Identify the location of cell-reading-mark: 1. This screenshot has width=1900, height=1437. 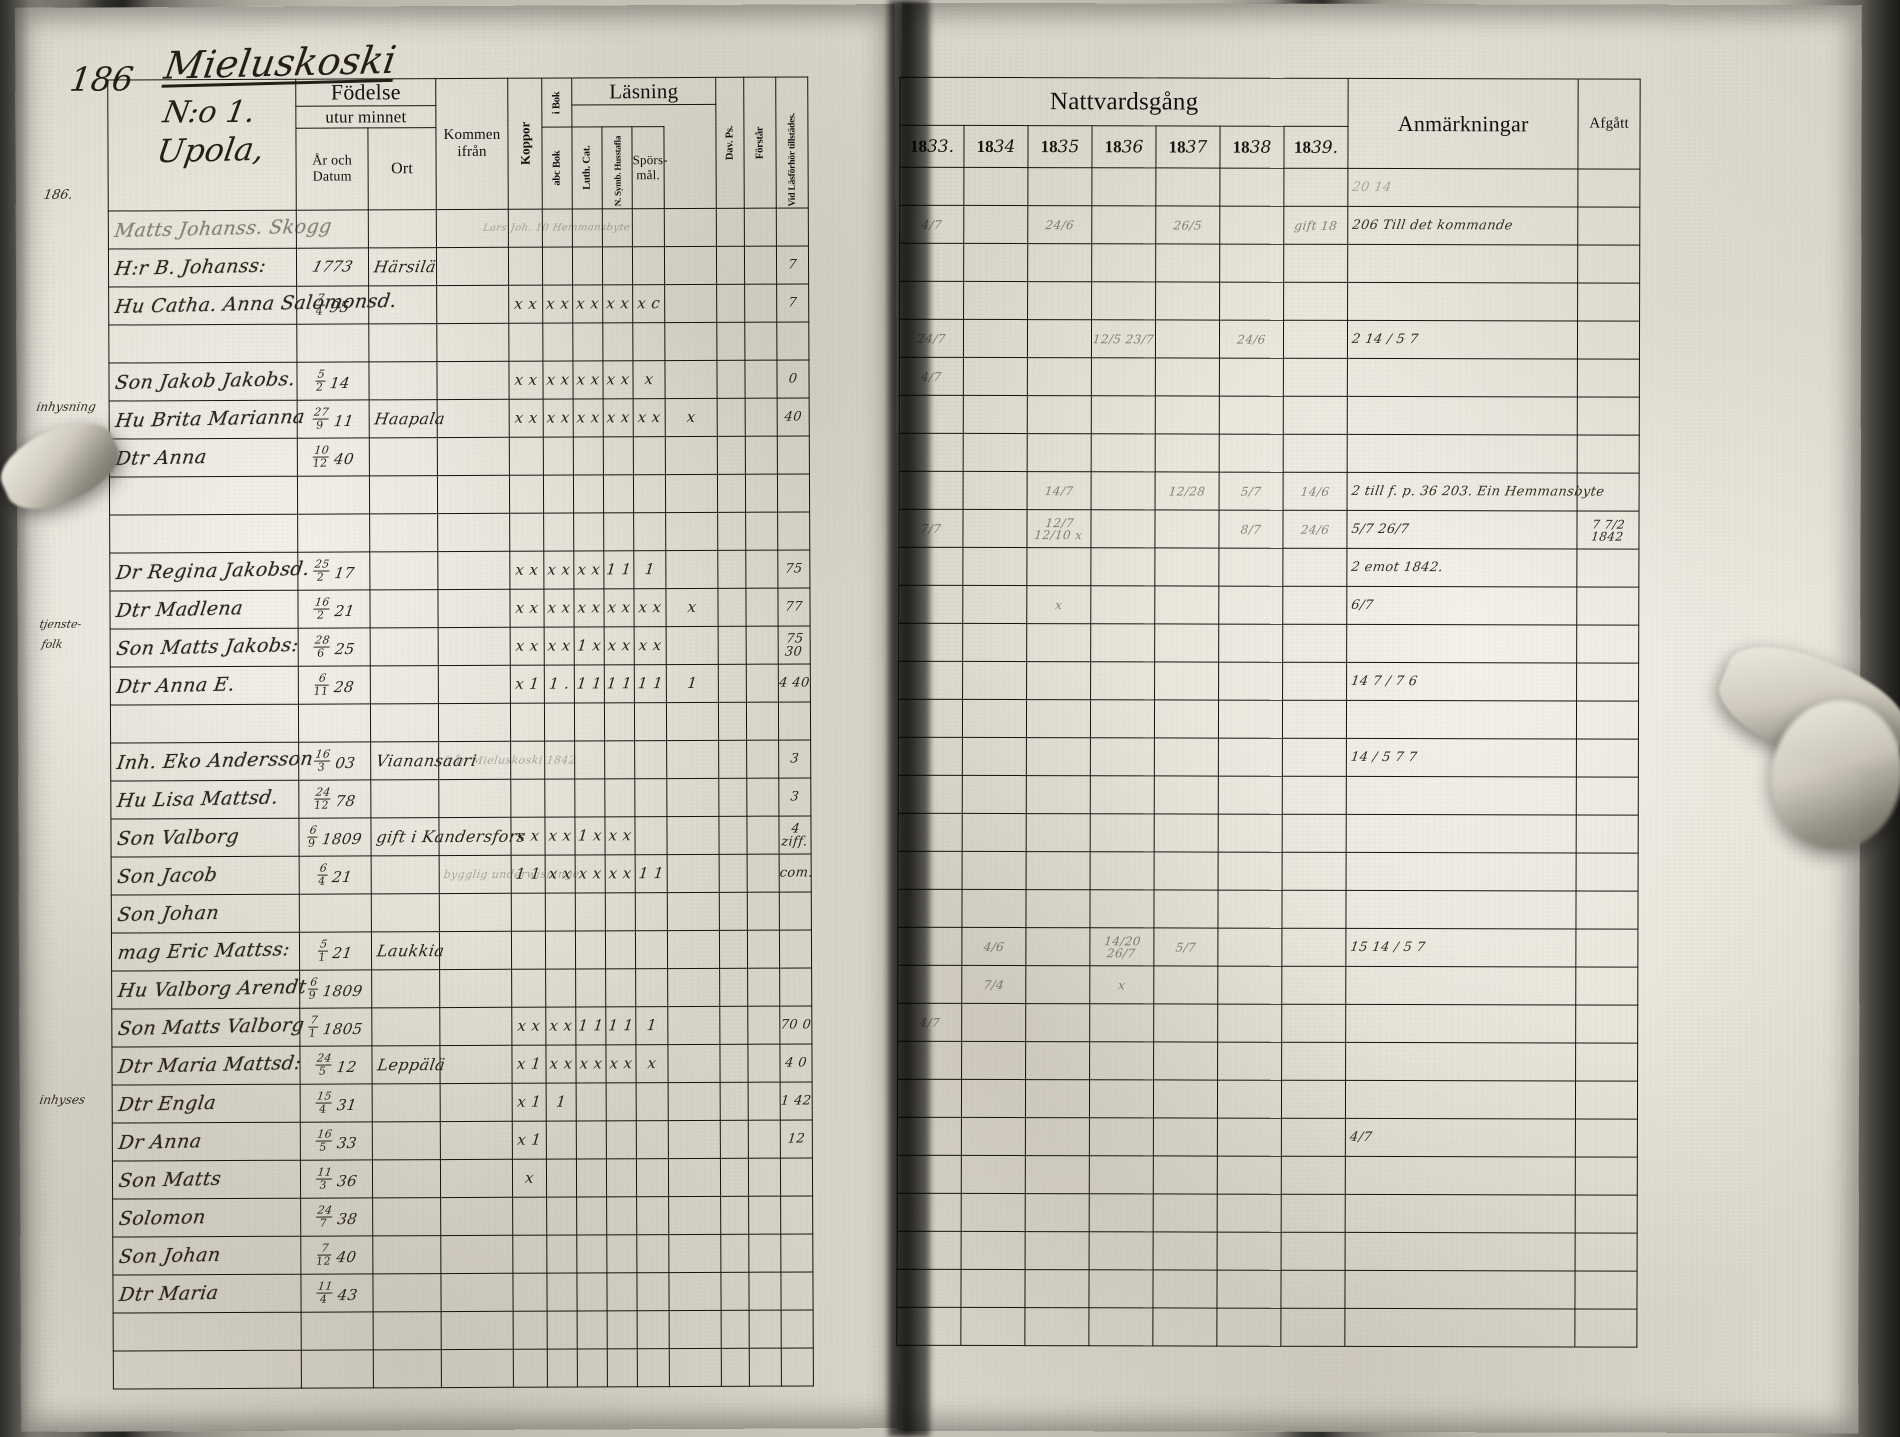
(651, 1025).